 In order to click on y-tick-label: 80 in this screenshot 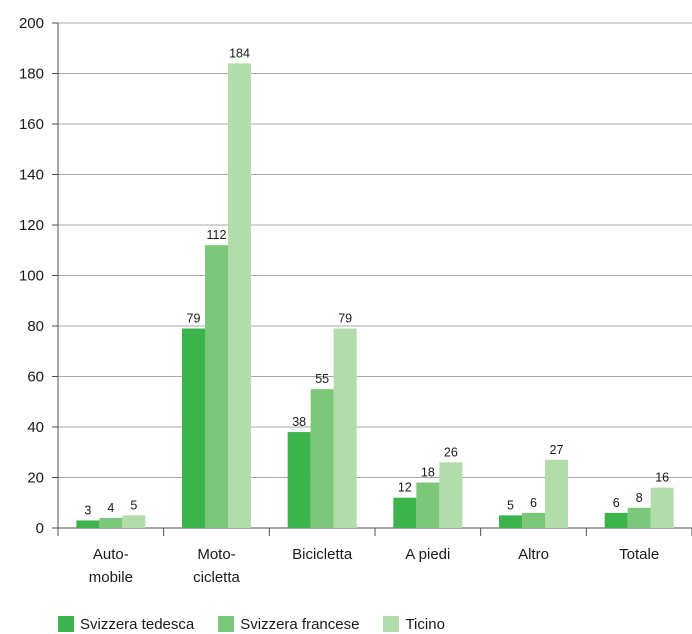, I will do `click(35, 326)`.